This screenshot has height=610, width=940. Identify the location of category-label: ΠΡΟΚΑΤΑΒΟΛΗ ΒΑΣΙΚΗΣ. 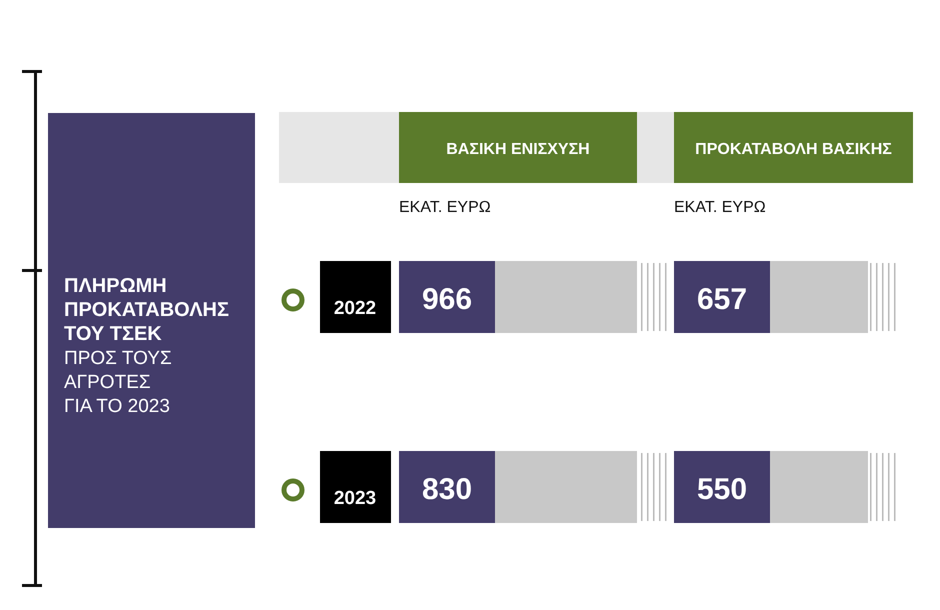
(793, 149).